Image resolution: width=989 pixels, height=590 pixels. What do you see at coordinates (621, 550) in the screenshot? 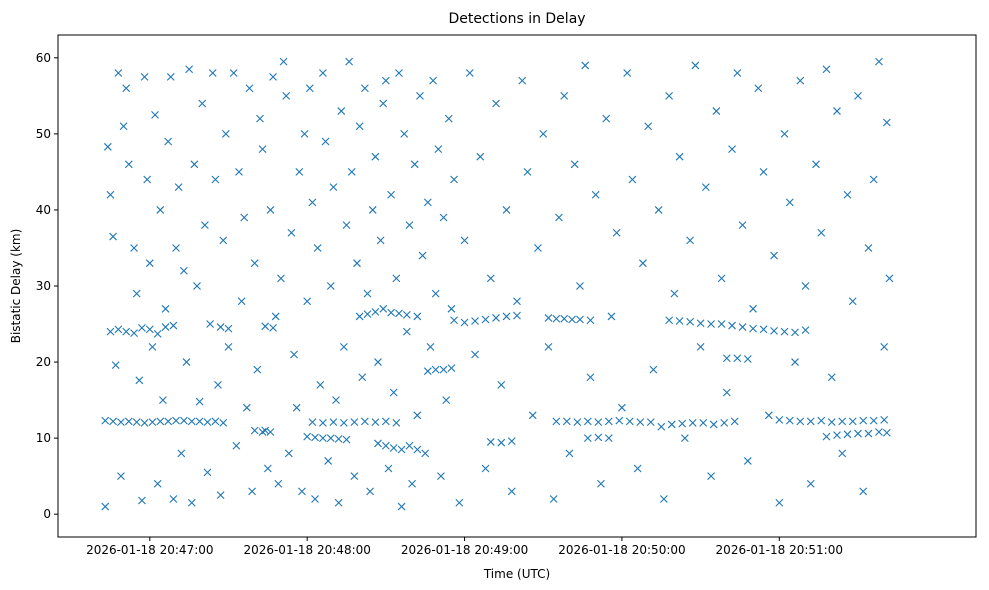
I see `x-tick-label: 2026-01-18 20:50:00` at bounding box center [621, 550].